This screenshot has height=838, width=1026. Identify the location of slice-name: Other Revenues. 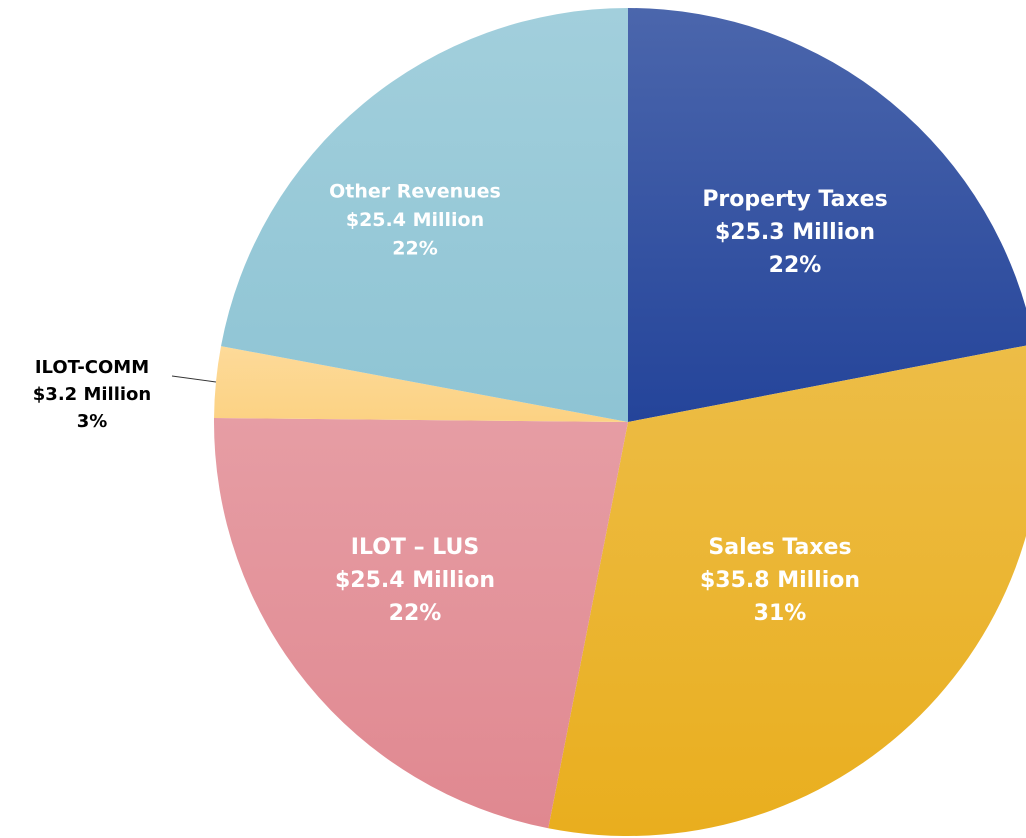
(415, 192).